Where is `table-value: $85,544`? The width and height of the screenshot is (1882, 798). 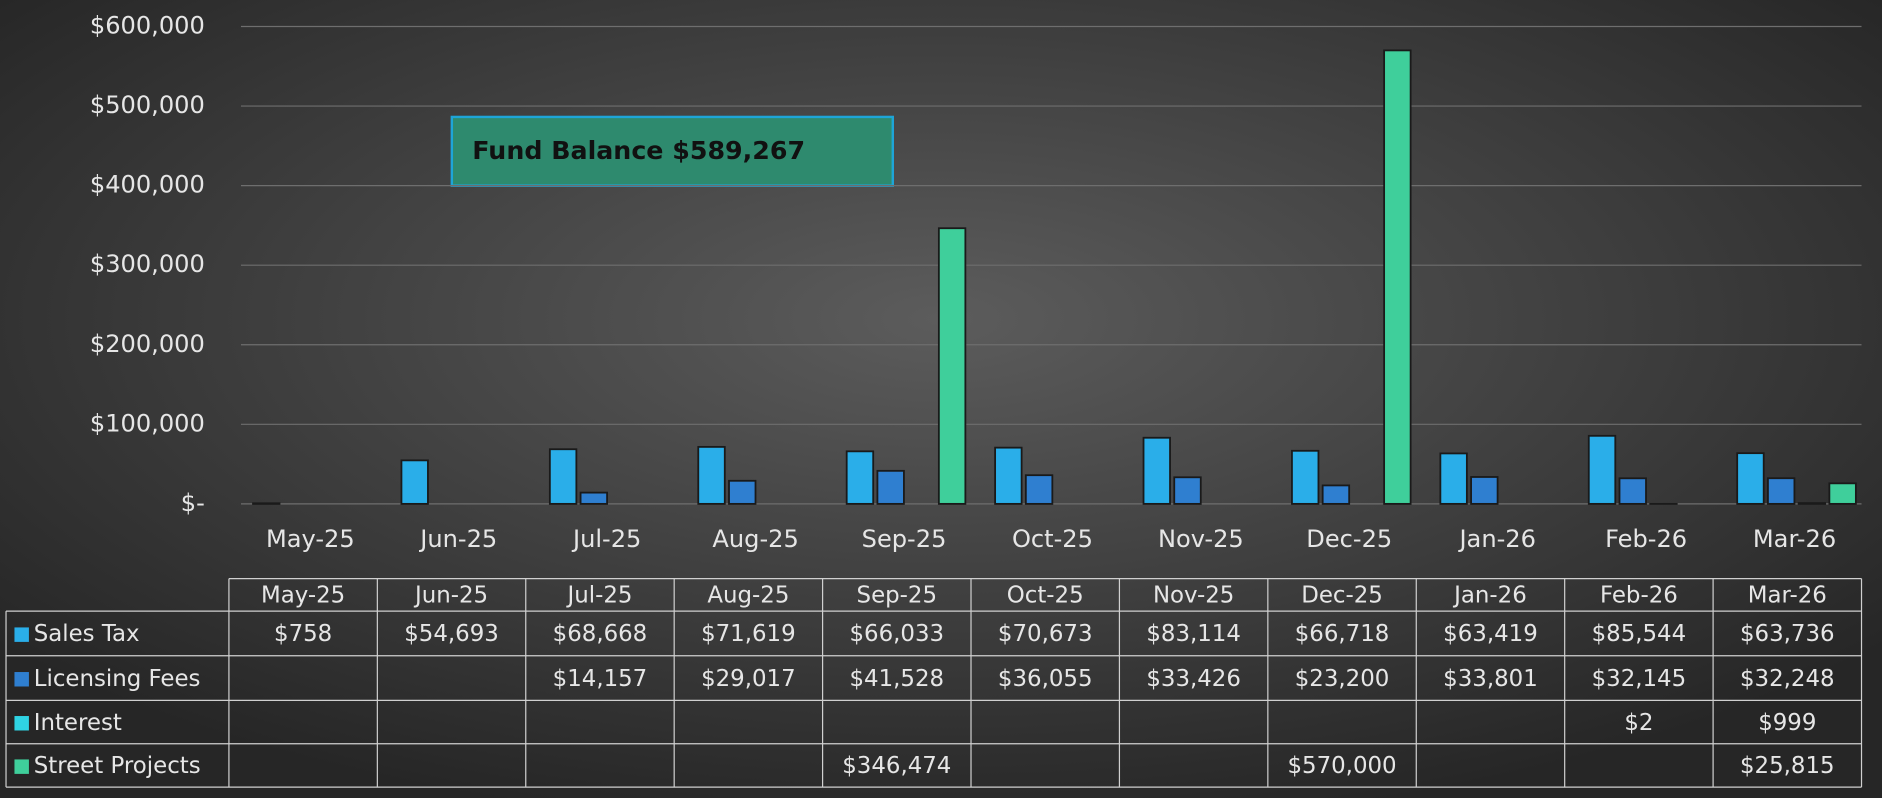
table-value: $85,544 is located at coordinates (1639, 634).